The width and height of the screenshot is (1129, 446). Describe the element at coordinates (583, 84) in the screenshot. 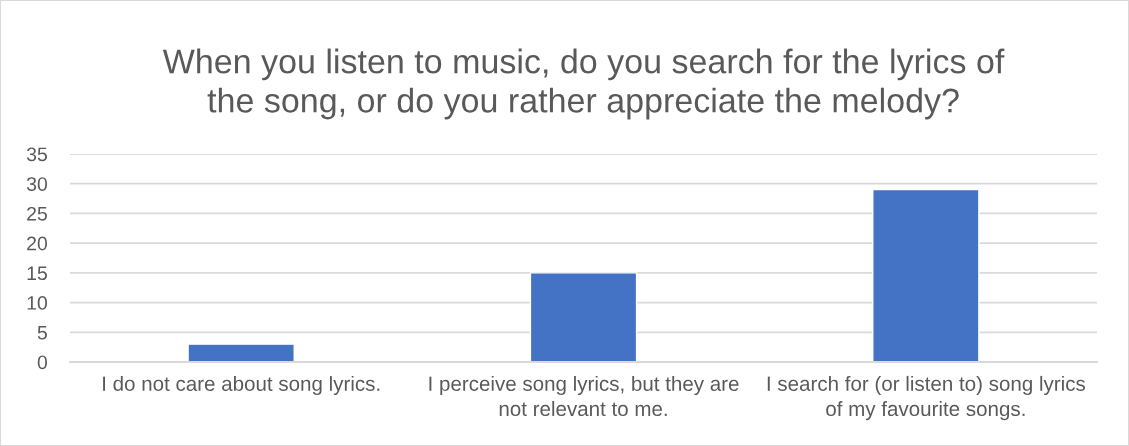

I see `chart-title: When you listen to music, do you search for the lyrics of the song, or do you rather appreciate the melody?` at that location.